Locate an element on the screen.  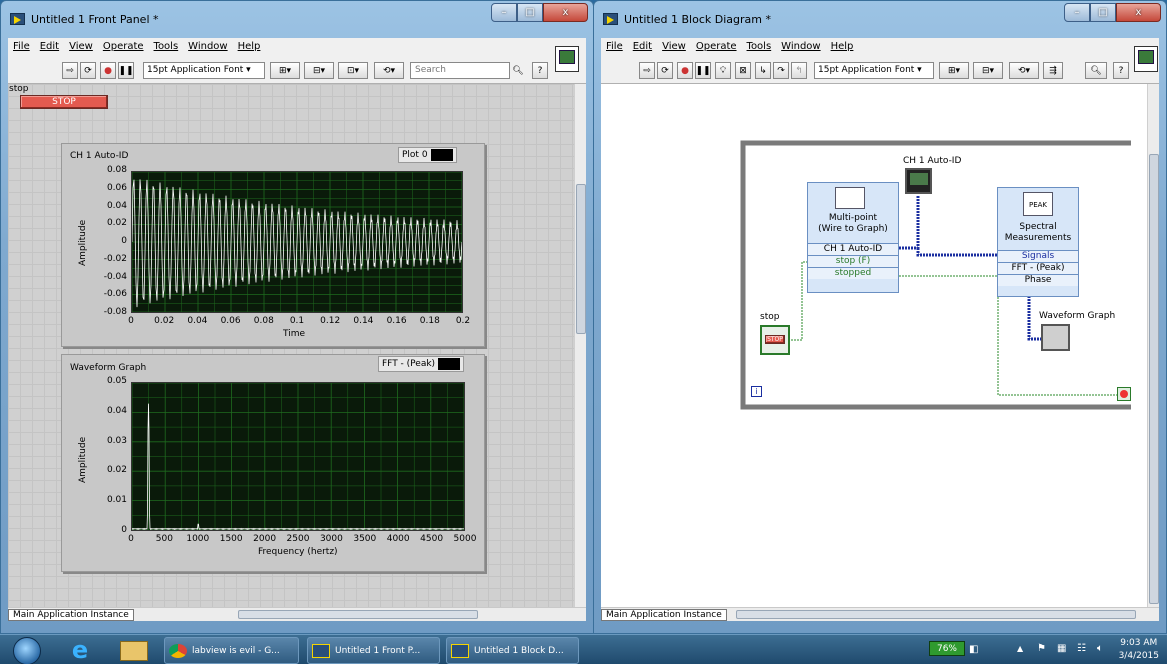
file-explorer-icon is located at coordinates (134, 651).